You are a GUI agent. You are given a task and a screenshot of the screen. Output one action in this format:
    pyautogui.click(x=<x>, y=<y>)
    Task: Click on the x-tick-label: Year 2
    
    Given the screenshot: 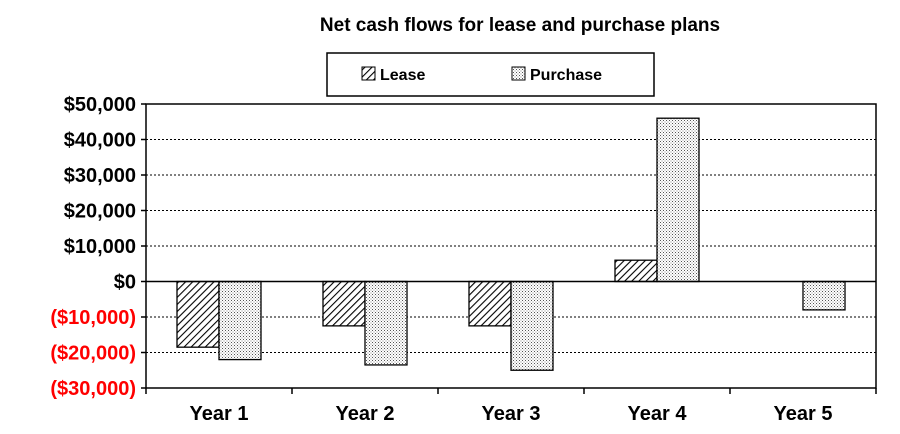 What is the action you would take?
    pyautogui.click(x=365, y=414)
    